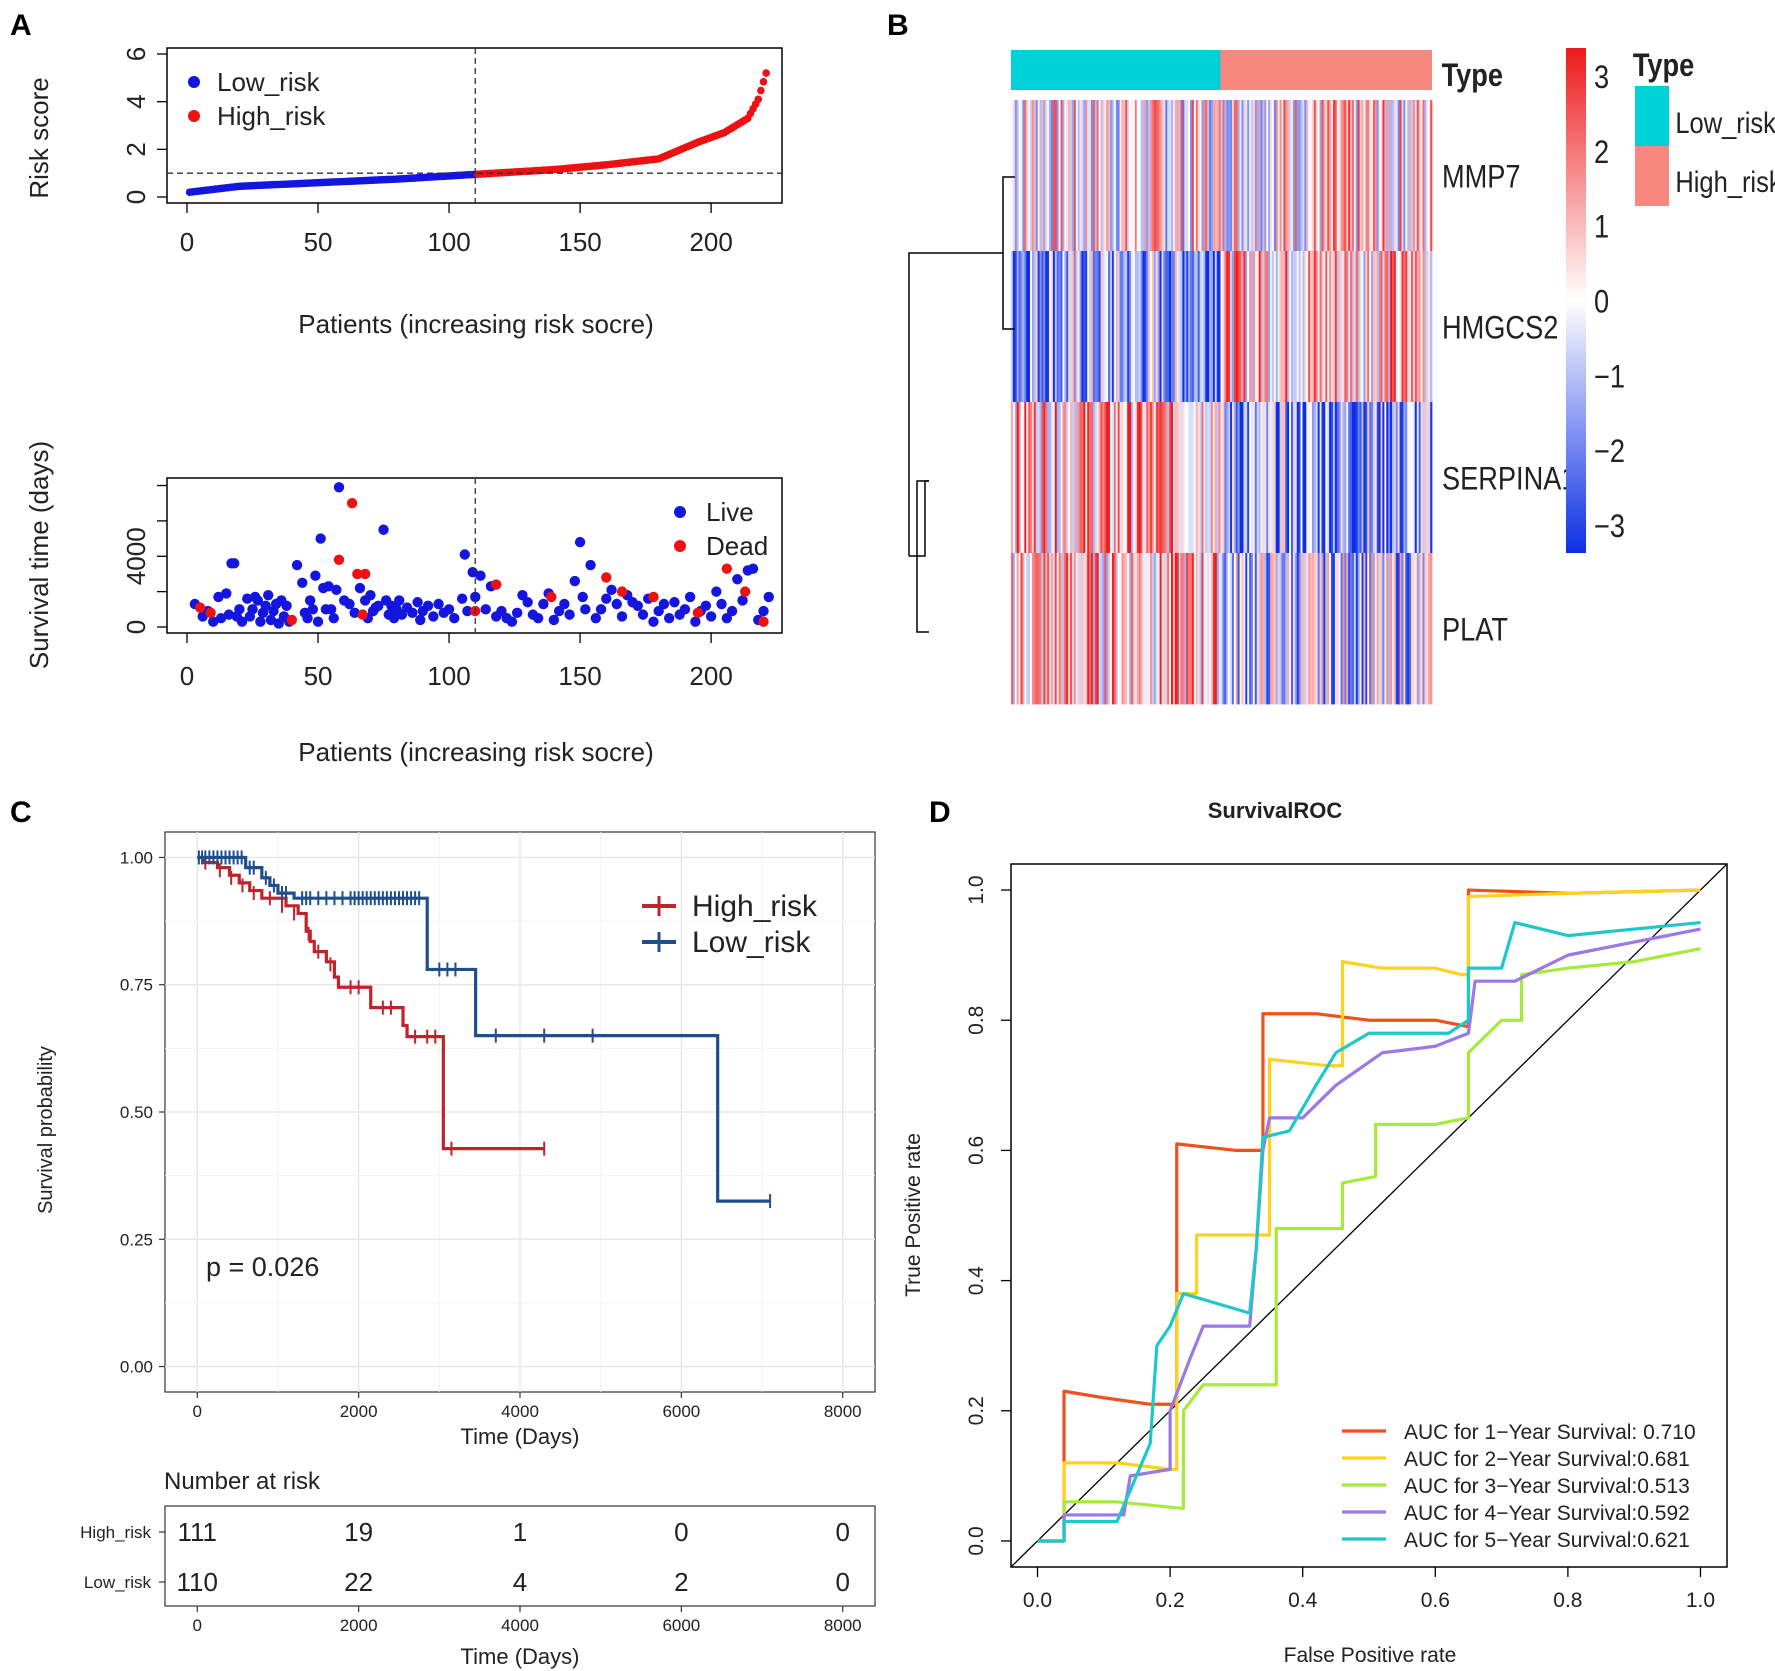  I want to click on gene-label: PLAT, so click(1475, 630).